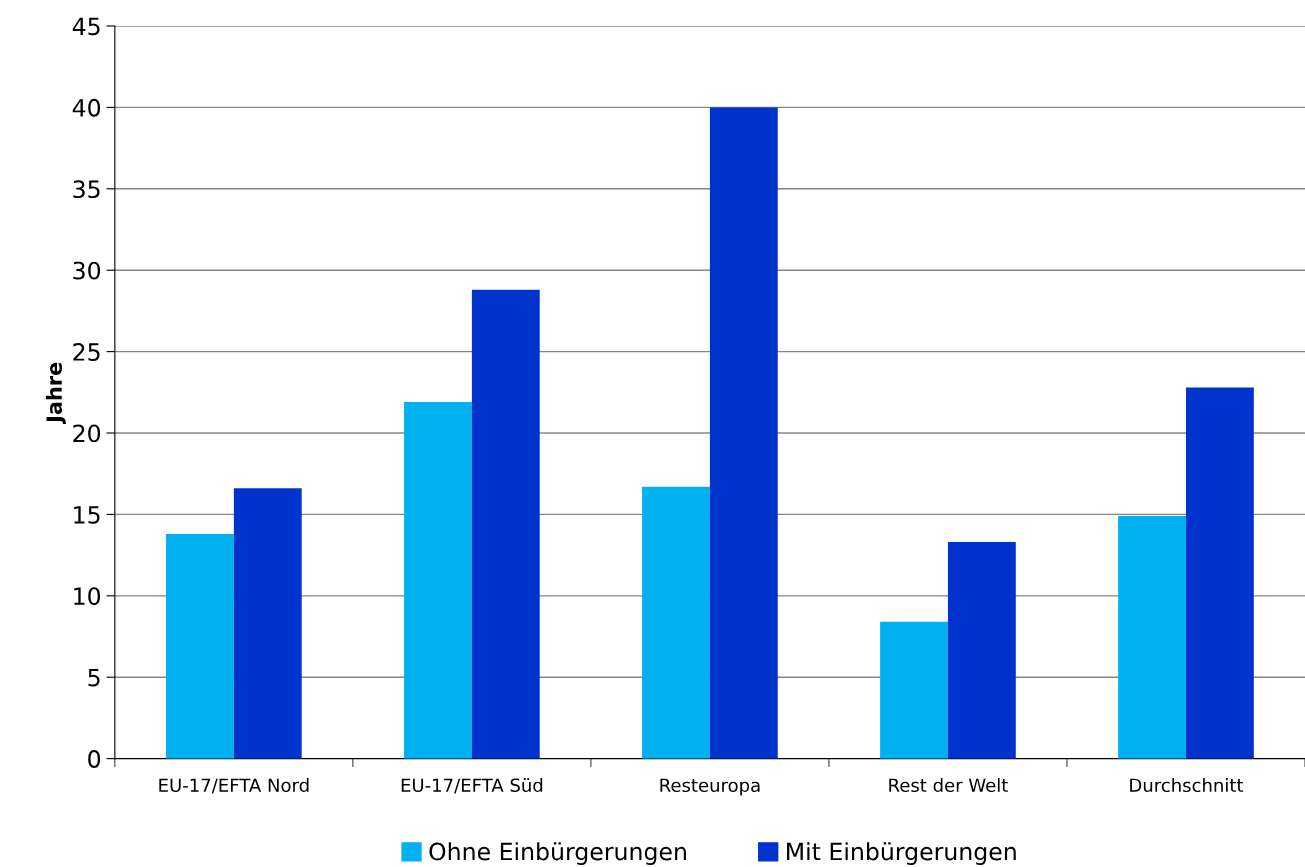  Describe the element at coordinates (1187, 785) in the screenshot. I see `x-tick-label: Durchschnitt` at that location.